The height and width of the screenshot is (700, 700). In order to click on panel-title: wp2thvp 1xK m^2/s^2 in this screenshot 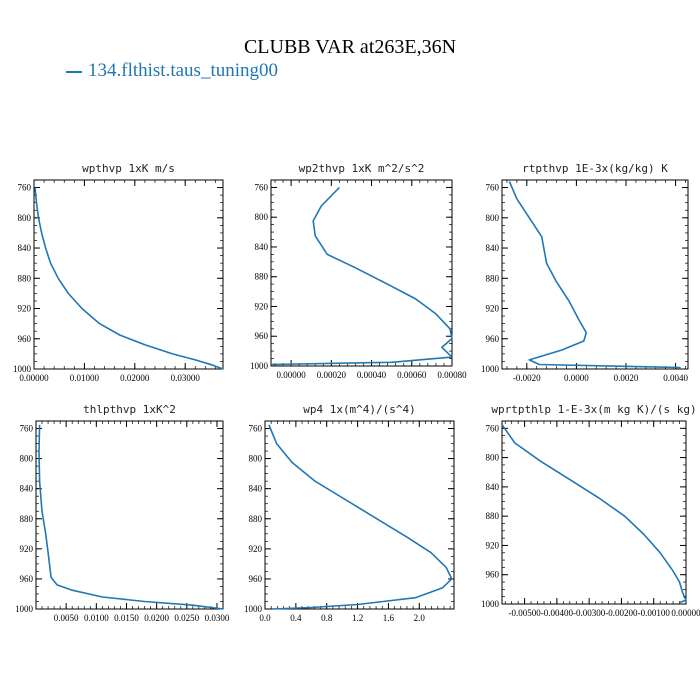, I will do `click(362, 168)`.